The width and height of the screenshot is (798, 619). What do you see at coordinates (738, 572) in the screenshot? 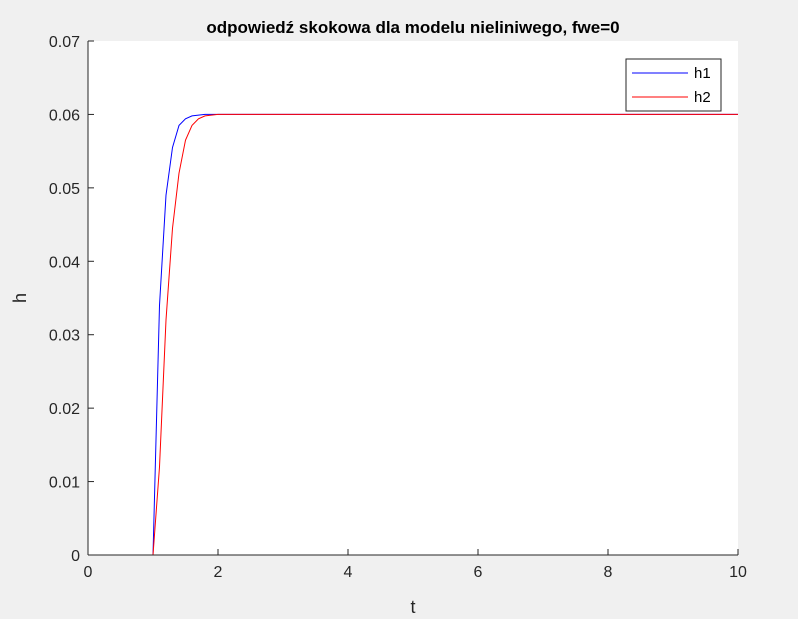
I see `x-tick-label: 10` at bounding box center [738, 572].